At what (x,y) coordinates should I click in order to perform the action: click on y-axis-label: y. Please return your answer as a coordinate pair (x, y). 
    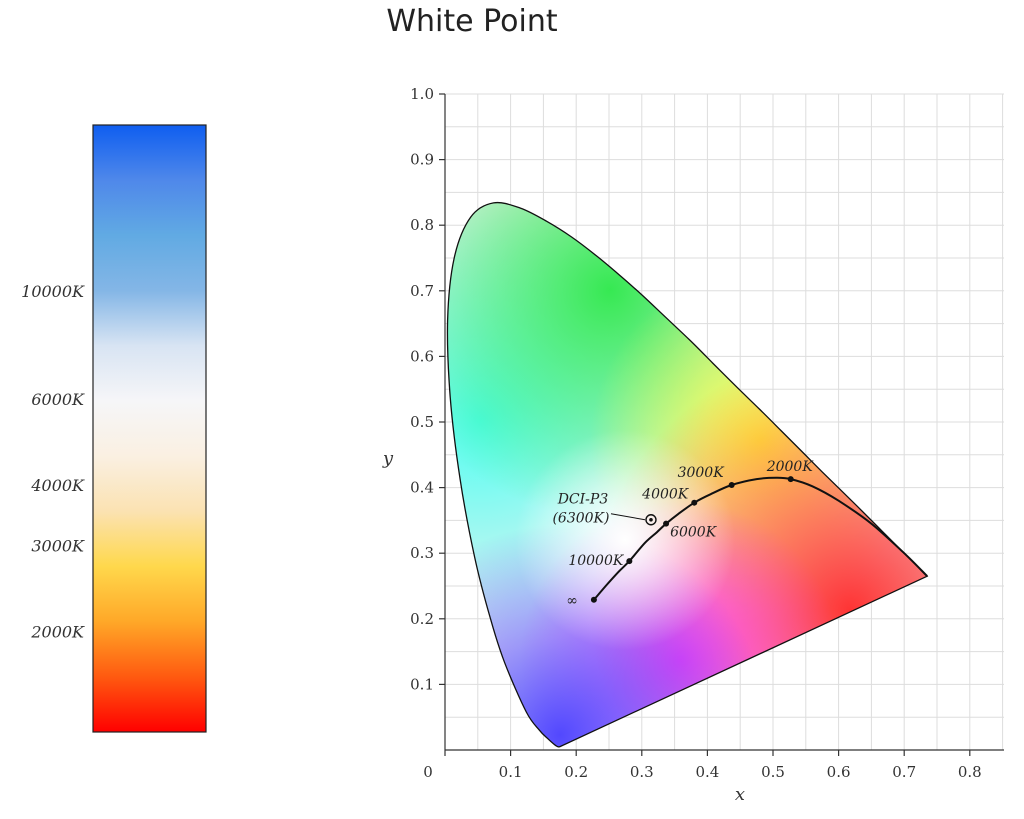
    Looking at the image, I should click on (388, 458).